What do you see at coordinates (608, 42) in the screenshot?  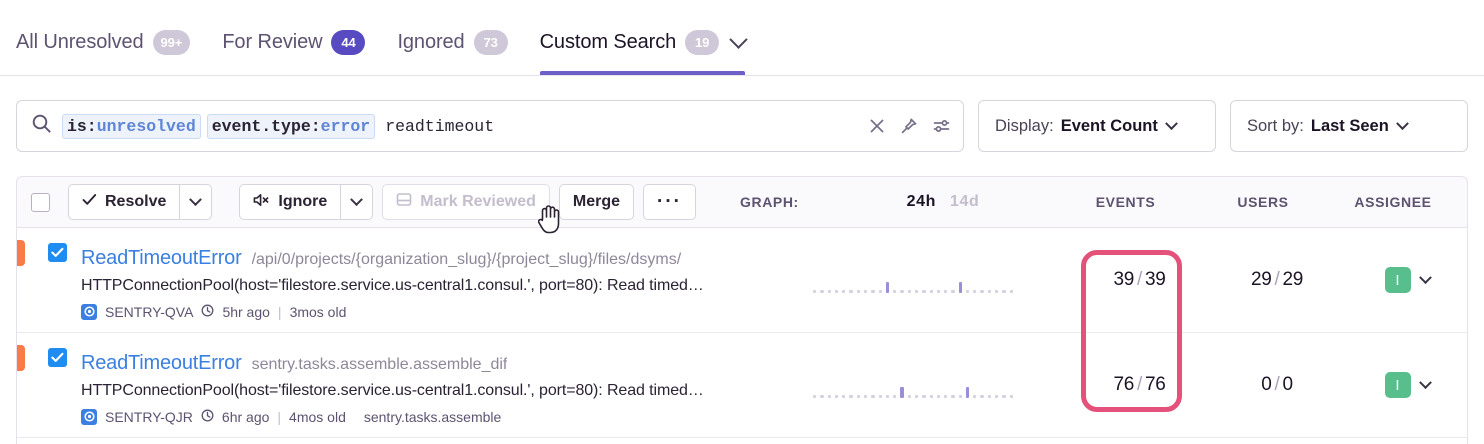 I see `tab-label: Custom Search` at bounding box center [608, 42].